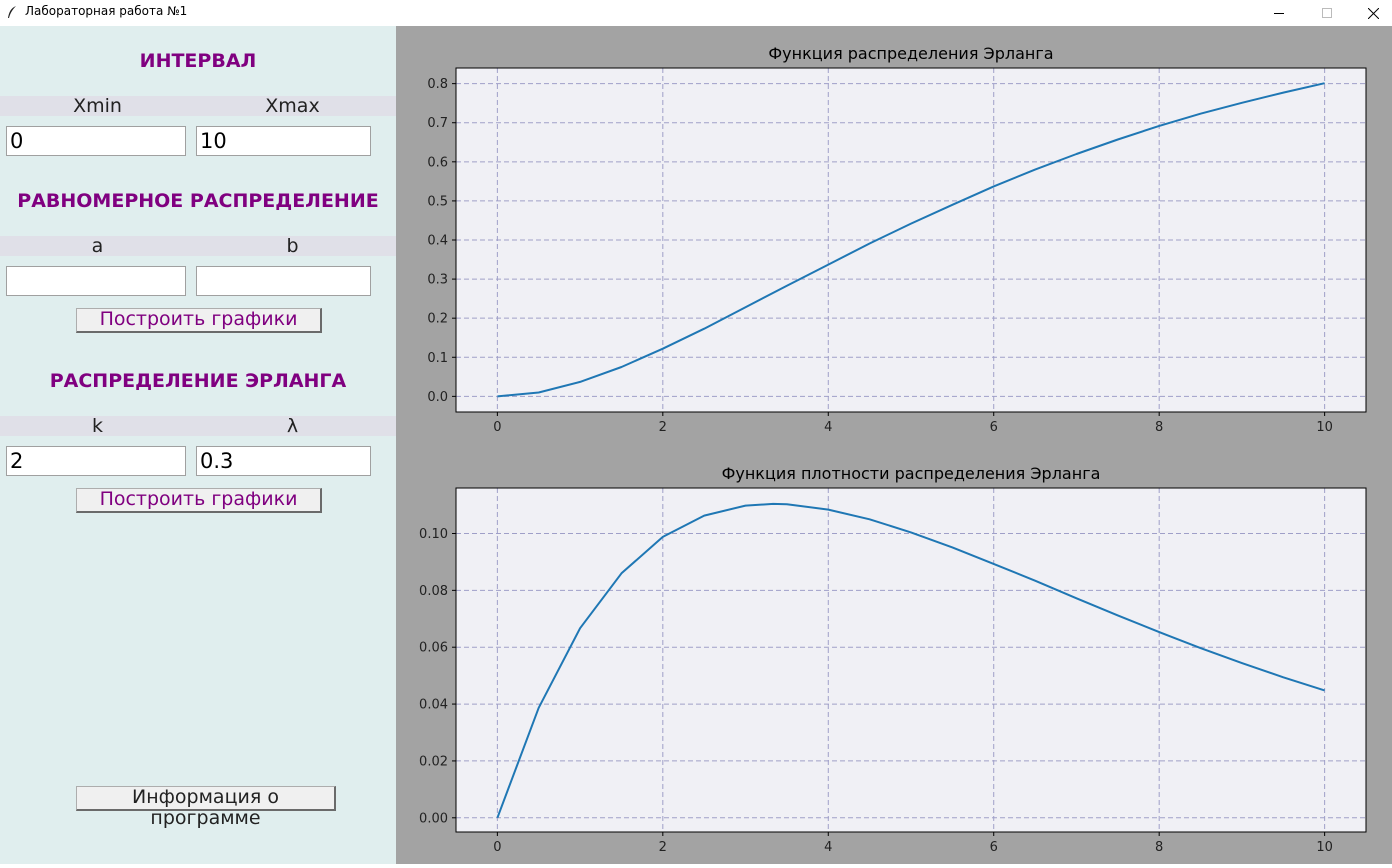  I want to click on close-button, so click(1371, 13).